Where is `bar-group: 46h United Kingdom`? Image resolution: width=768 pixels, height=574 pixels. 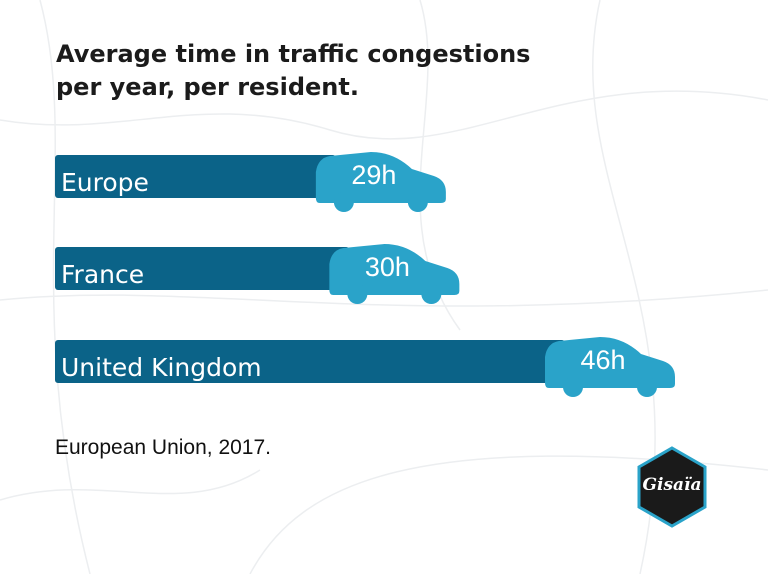 bar-group: 46h United Kingdom is located at coordinates (365, 367).